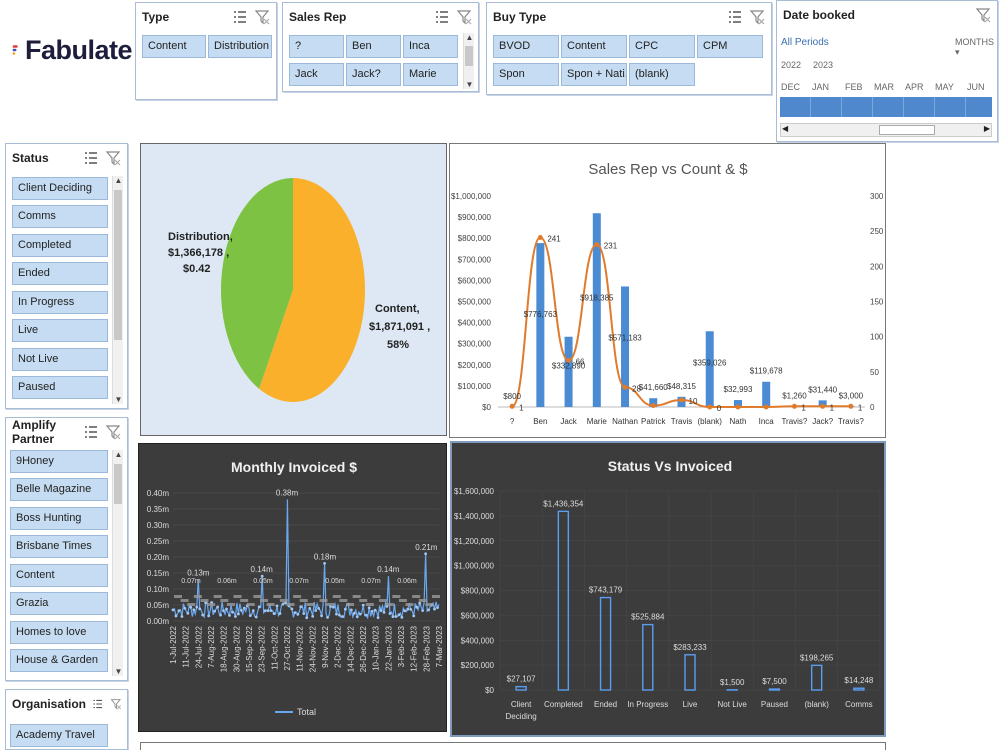  Describe the element at coordinates (791, 65) in the screenshot. I see `year-label: 2022` at that location.